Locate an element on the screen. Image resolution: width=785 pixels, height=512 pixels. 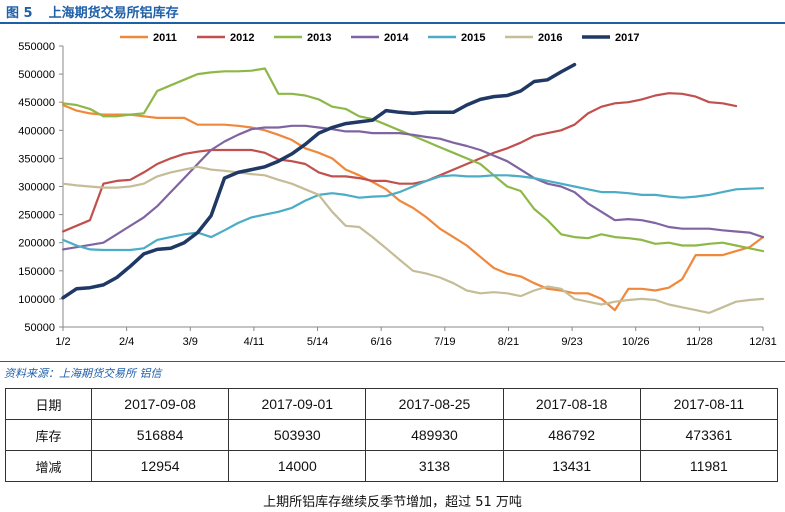
data-source: 资料来源：上海期货交易所 铝信 is located at coordinates (83, 373).